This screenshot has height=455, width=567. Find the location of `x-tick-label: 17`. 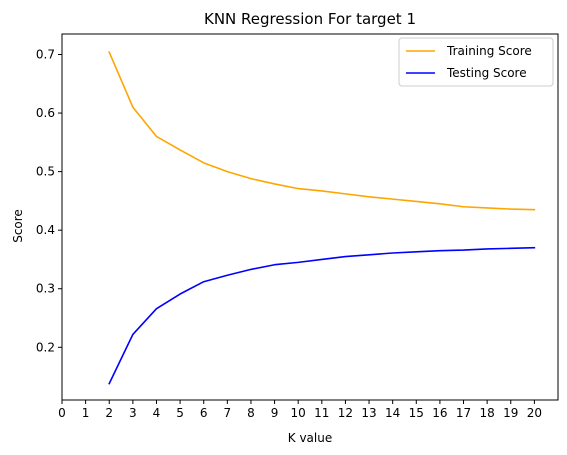

x-tick-label: 17 is located at coordinates (463, 413).